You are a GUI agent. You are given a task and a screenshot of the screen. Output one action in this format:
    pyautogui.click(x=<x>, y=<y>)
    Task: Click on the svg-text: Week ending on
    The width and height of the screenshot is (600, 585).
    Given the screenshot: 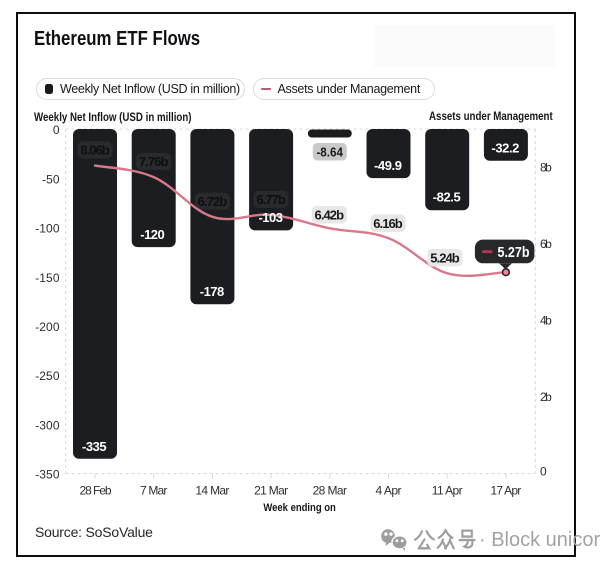 What is the action you would take?
    pyautogui.click(x=299, y=508)
    